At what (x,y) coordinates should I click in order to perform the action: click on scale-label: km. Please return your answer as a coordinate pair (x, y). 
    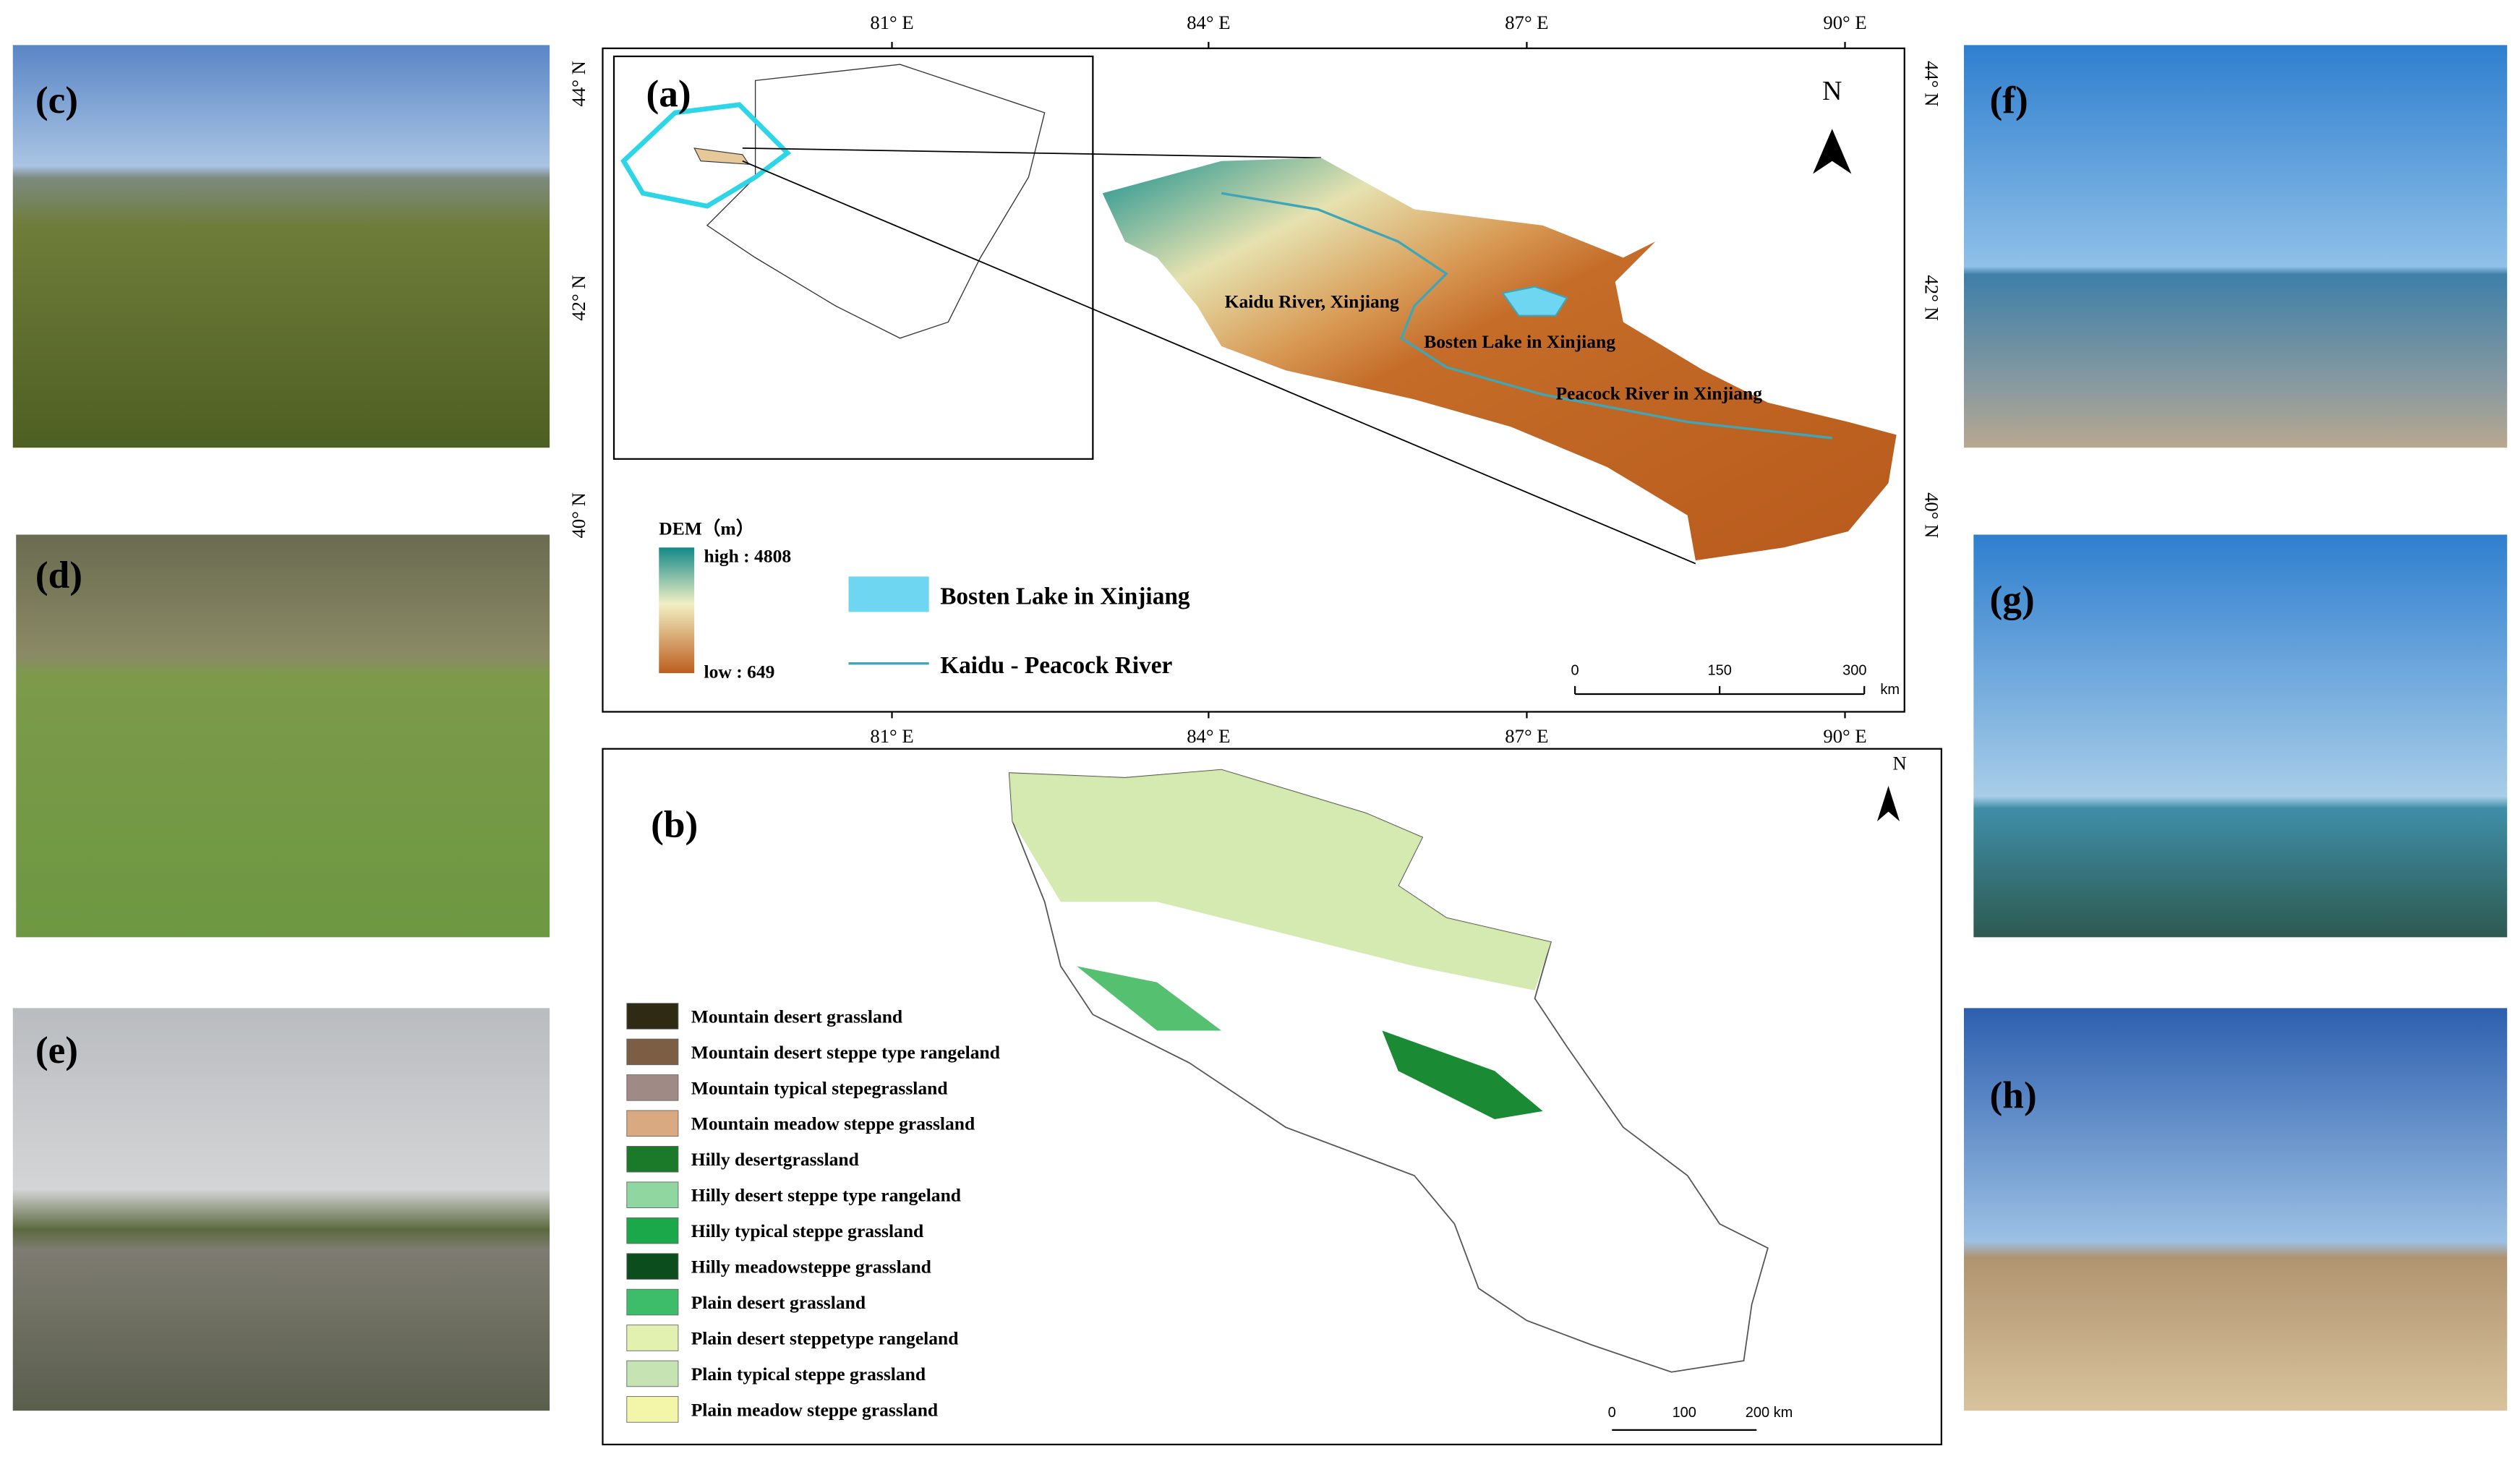
    Looking at the image, I should click on (1890, 690).